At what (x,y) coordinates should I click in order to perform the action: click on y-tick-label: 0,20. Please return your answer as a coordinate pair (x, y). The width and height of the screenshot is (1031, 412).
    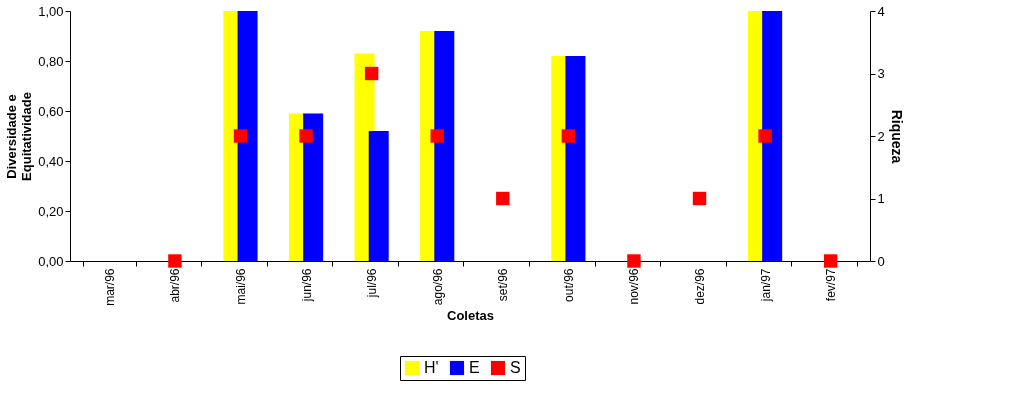
    Looking at the image, I should click on (51, 211).